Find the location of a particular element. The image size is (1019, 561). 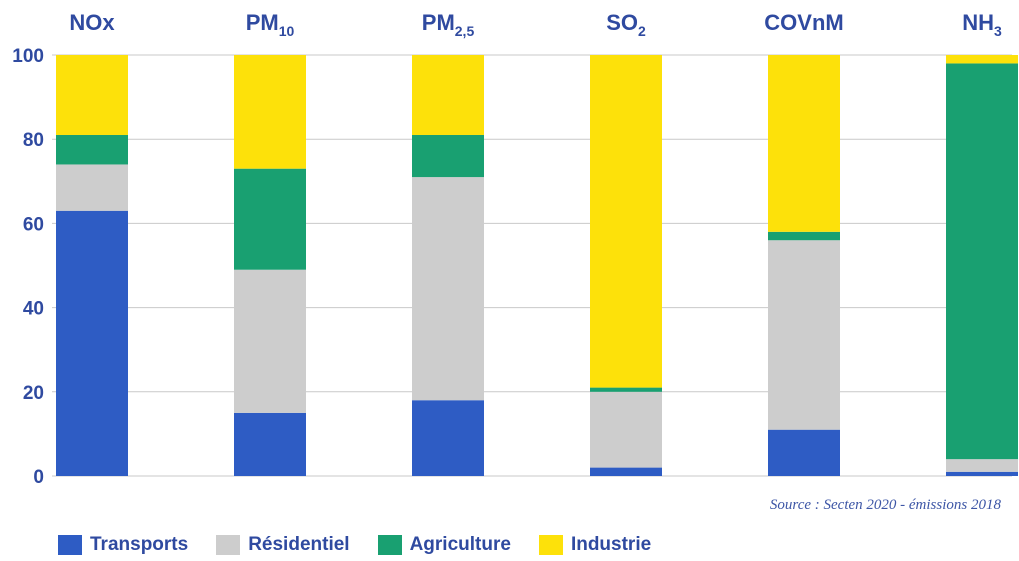

legend-item-industrie: Industrie is located at coordinates (595, 545).